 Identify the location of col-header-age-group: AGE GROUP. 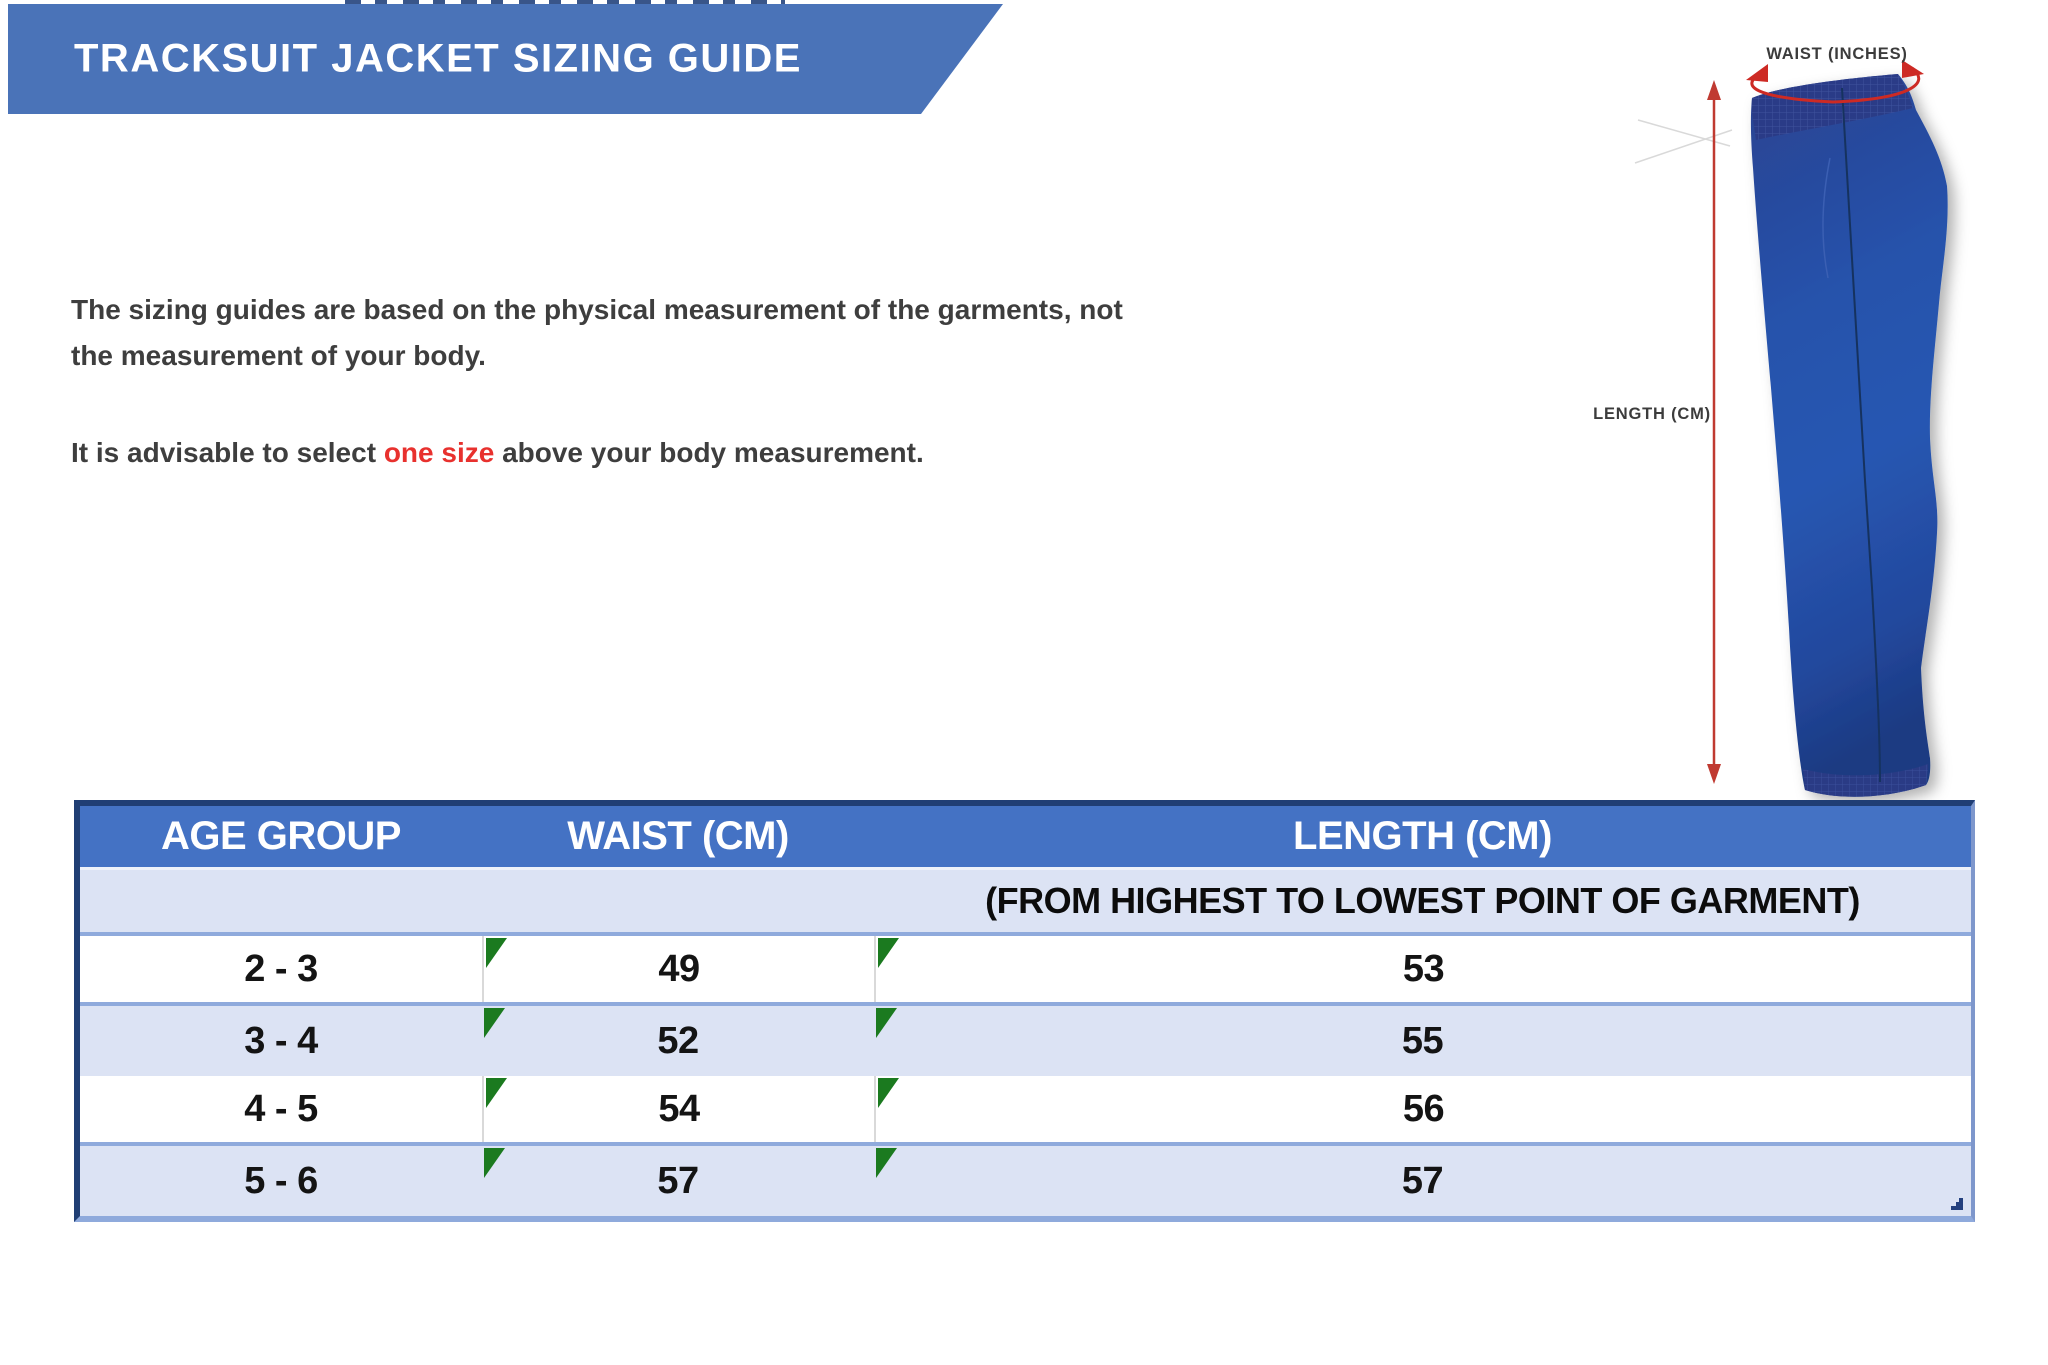
(281, 836).